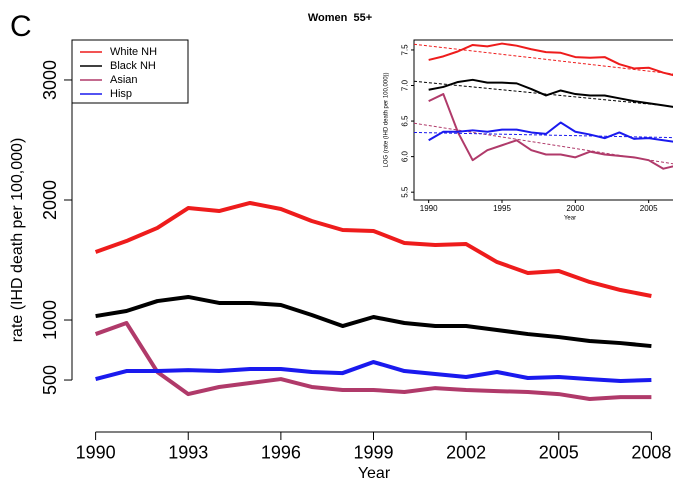 The image size is (673, 483). I want to click on panel-label: C, so click(21, 26).